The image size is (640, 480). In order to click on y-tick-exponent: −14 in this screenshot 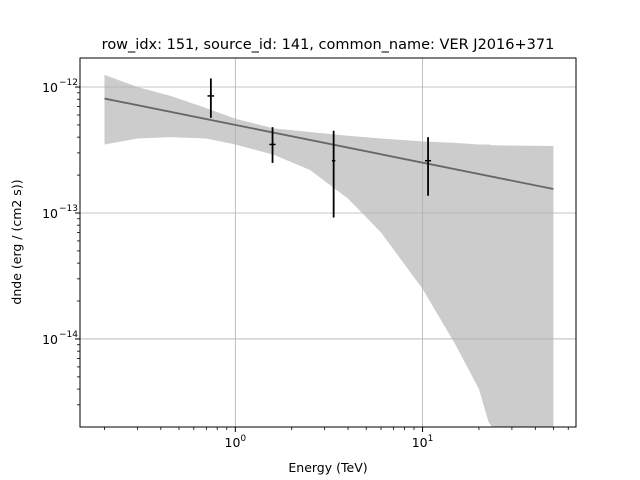, I will do `click(68, 335)`.